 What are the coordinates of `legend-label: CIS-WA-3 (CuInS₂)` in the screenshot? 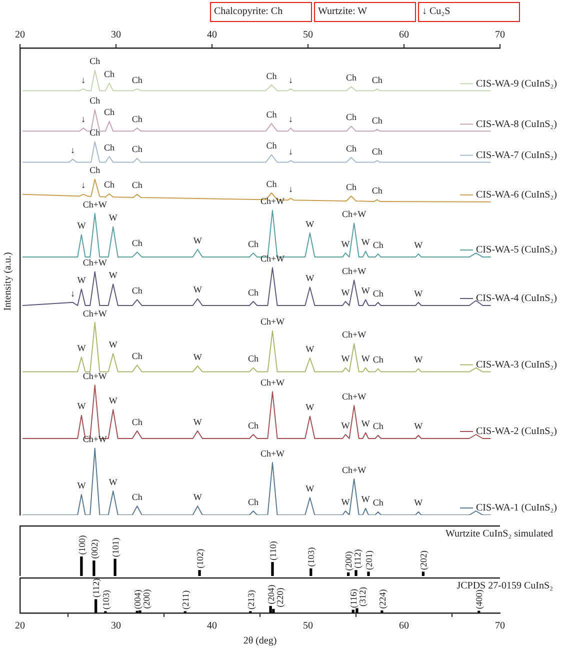 It's located at (516, 364).